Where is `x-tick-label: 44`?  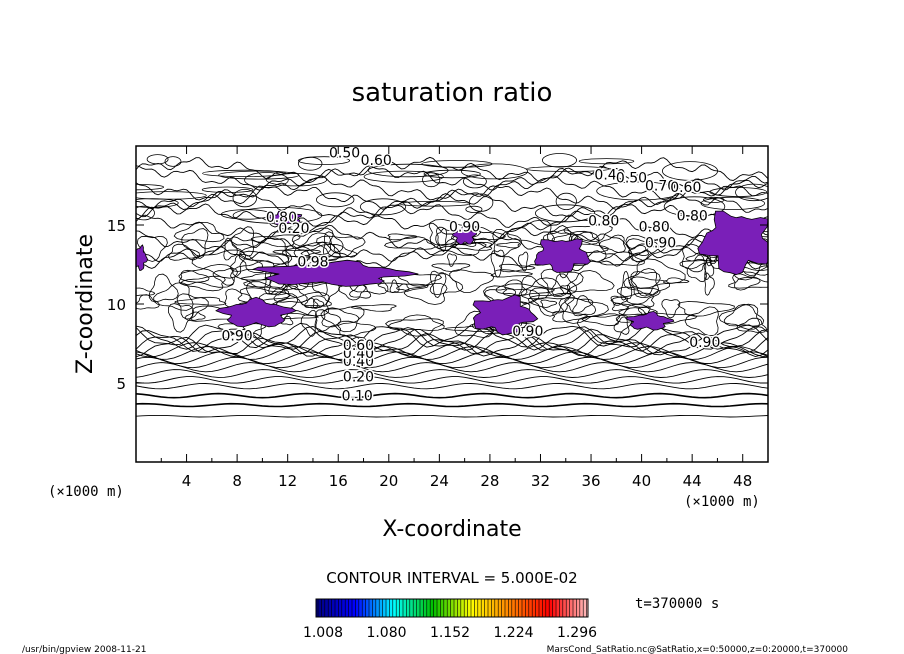 x-tick-label: 44 is located at coordinates (692, 481).